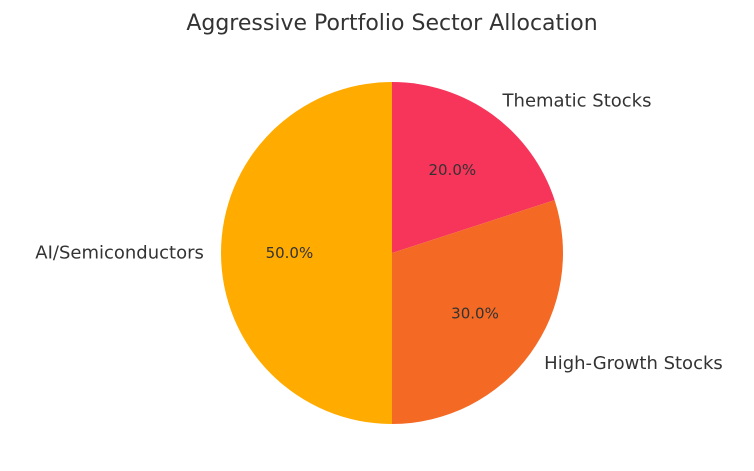  What do you see at coordinates (475, 313) in the screenshot?
I see `pct-label-high-growth-stocks: 30.0%` at bounding box center [475, 313].